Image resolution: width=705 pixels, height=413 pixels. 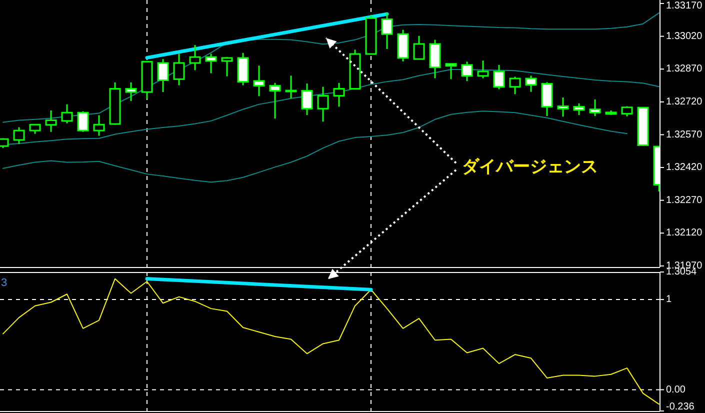 What do you see at coordinates (669, 300) in the screenshot?
I see `y-tick-label: 1` at bounding box center [669, 300].